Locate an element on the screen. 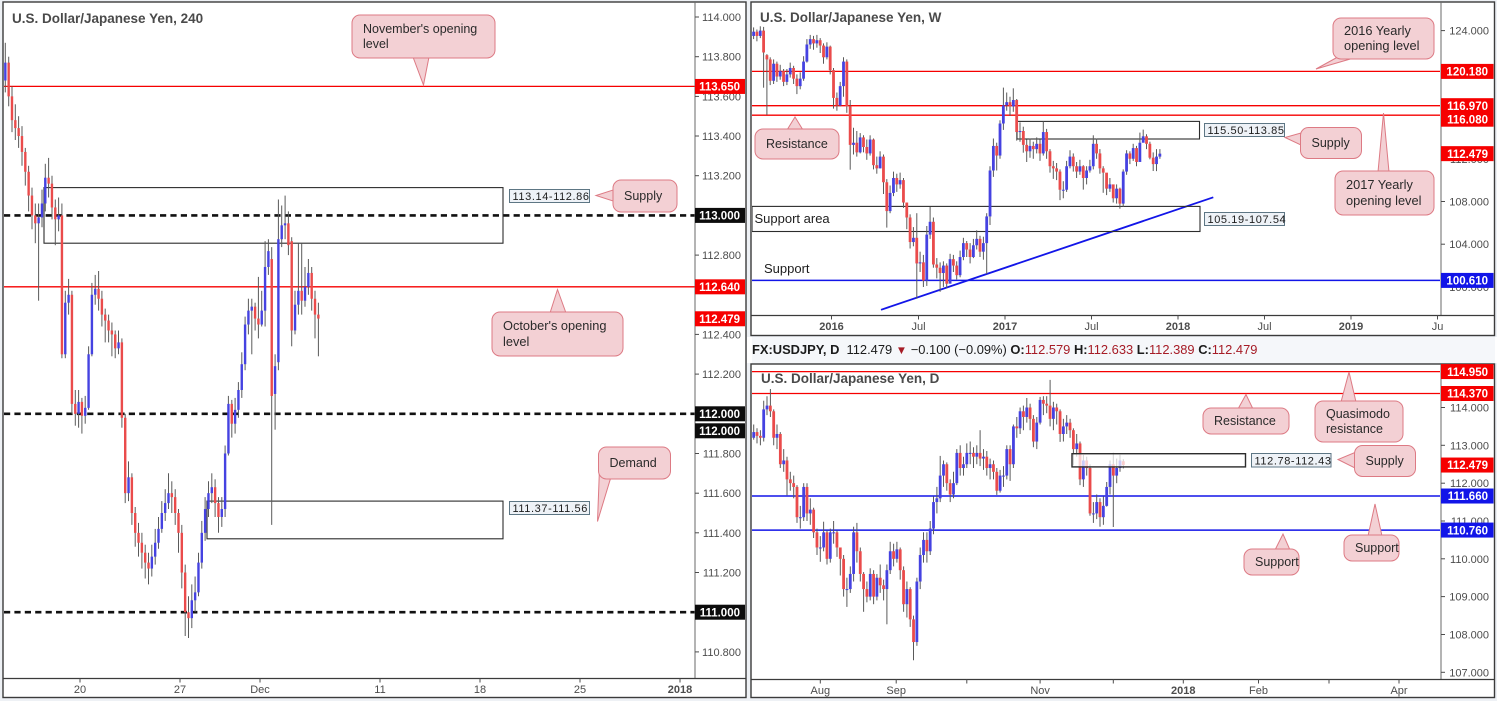 The width and height of the screenshot is (1497, 701). svg-text: 2019 is located at coordinates (1351, 327).